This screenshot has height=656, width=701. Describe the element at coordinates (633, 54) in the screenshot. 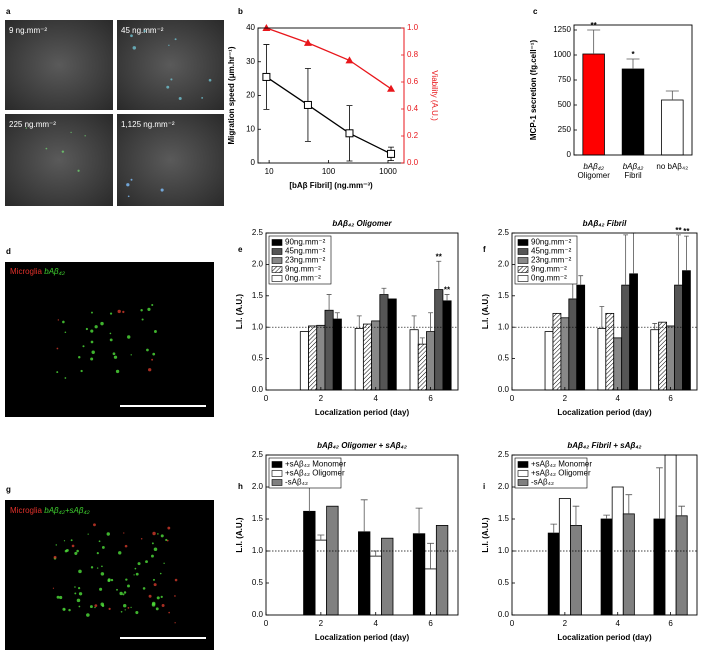

I see `significance-label: *` at that location.